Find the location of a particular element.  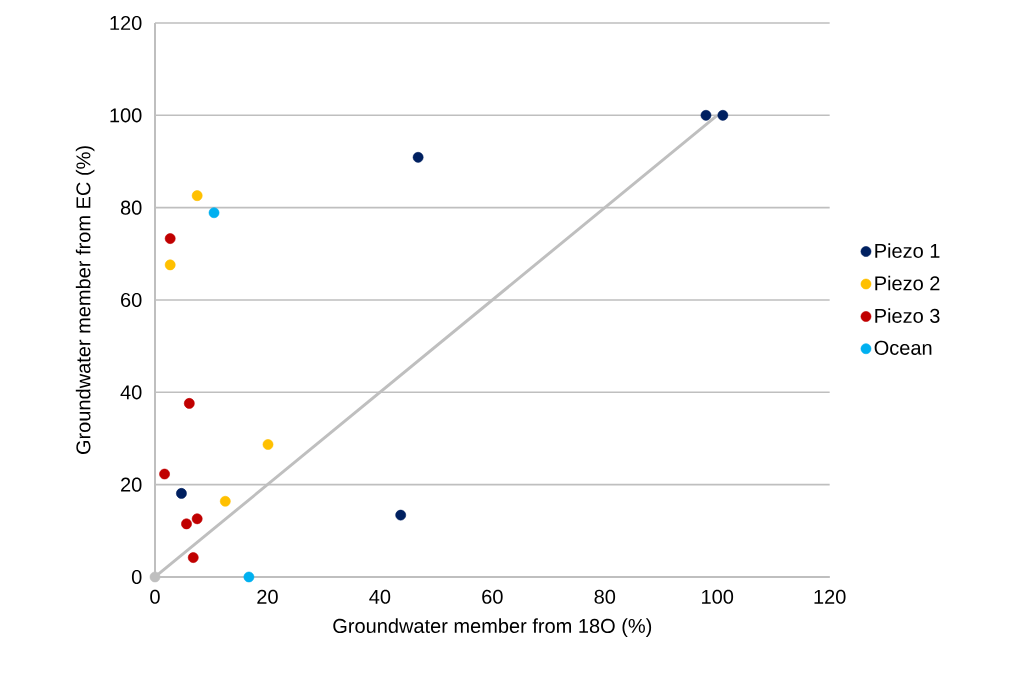

legend-label: Ocean is located at coordinates (903, 347).